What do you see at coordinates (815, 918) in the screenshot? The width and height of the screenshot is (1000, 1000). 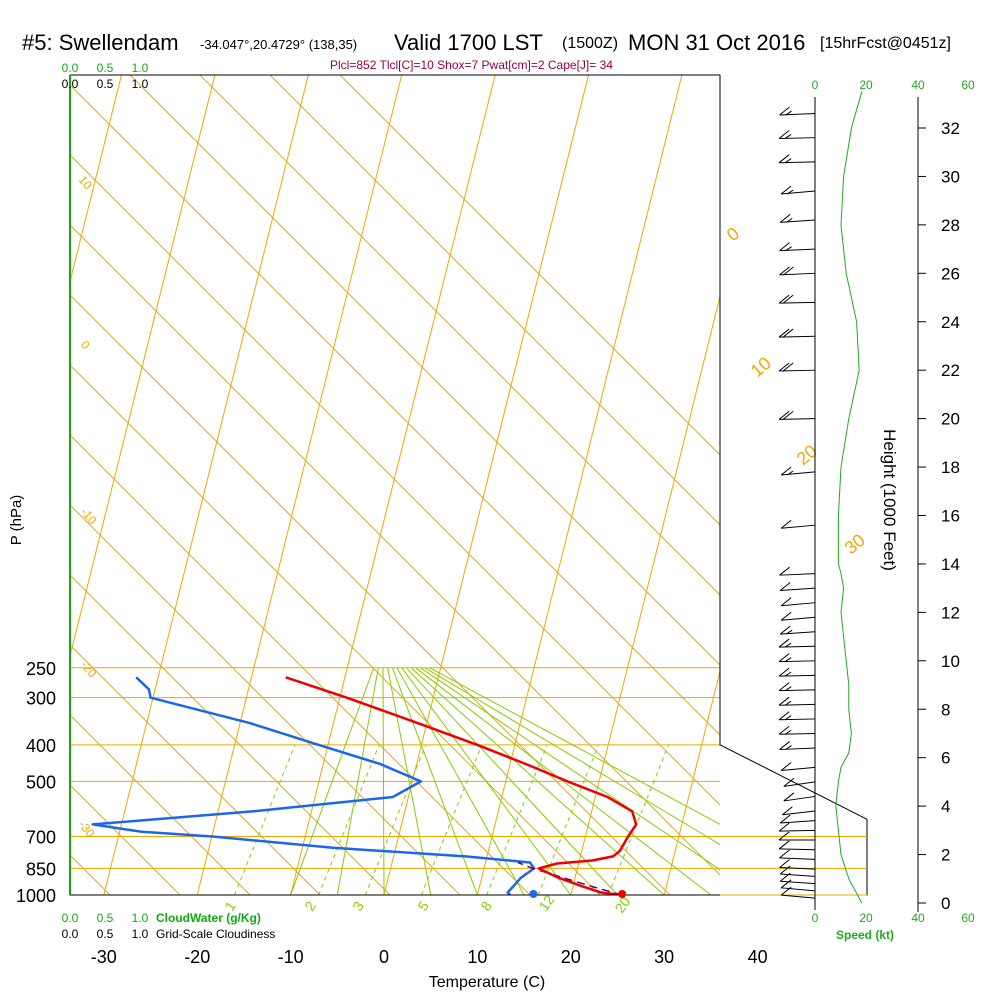 I see `speed-tick-bottom: 0` at bounding box center [815, 918].